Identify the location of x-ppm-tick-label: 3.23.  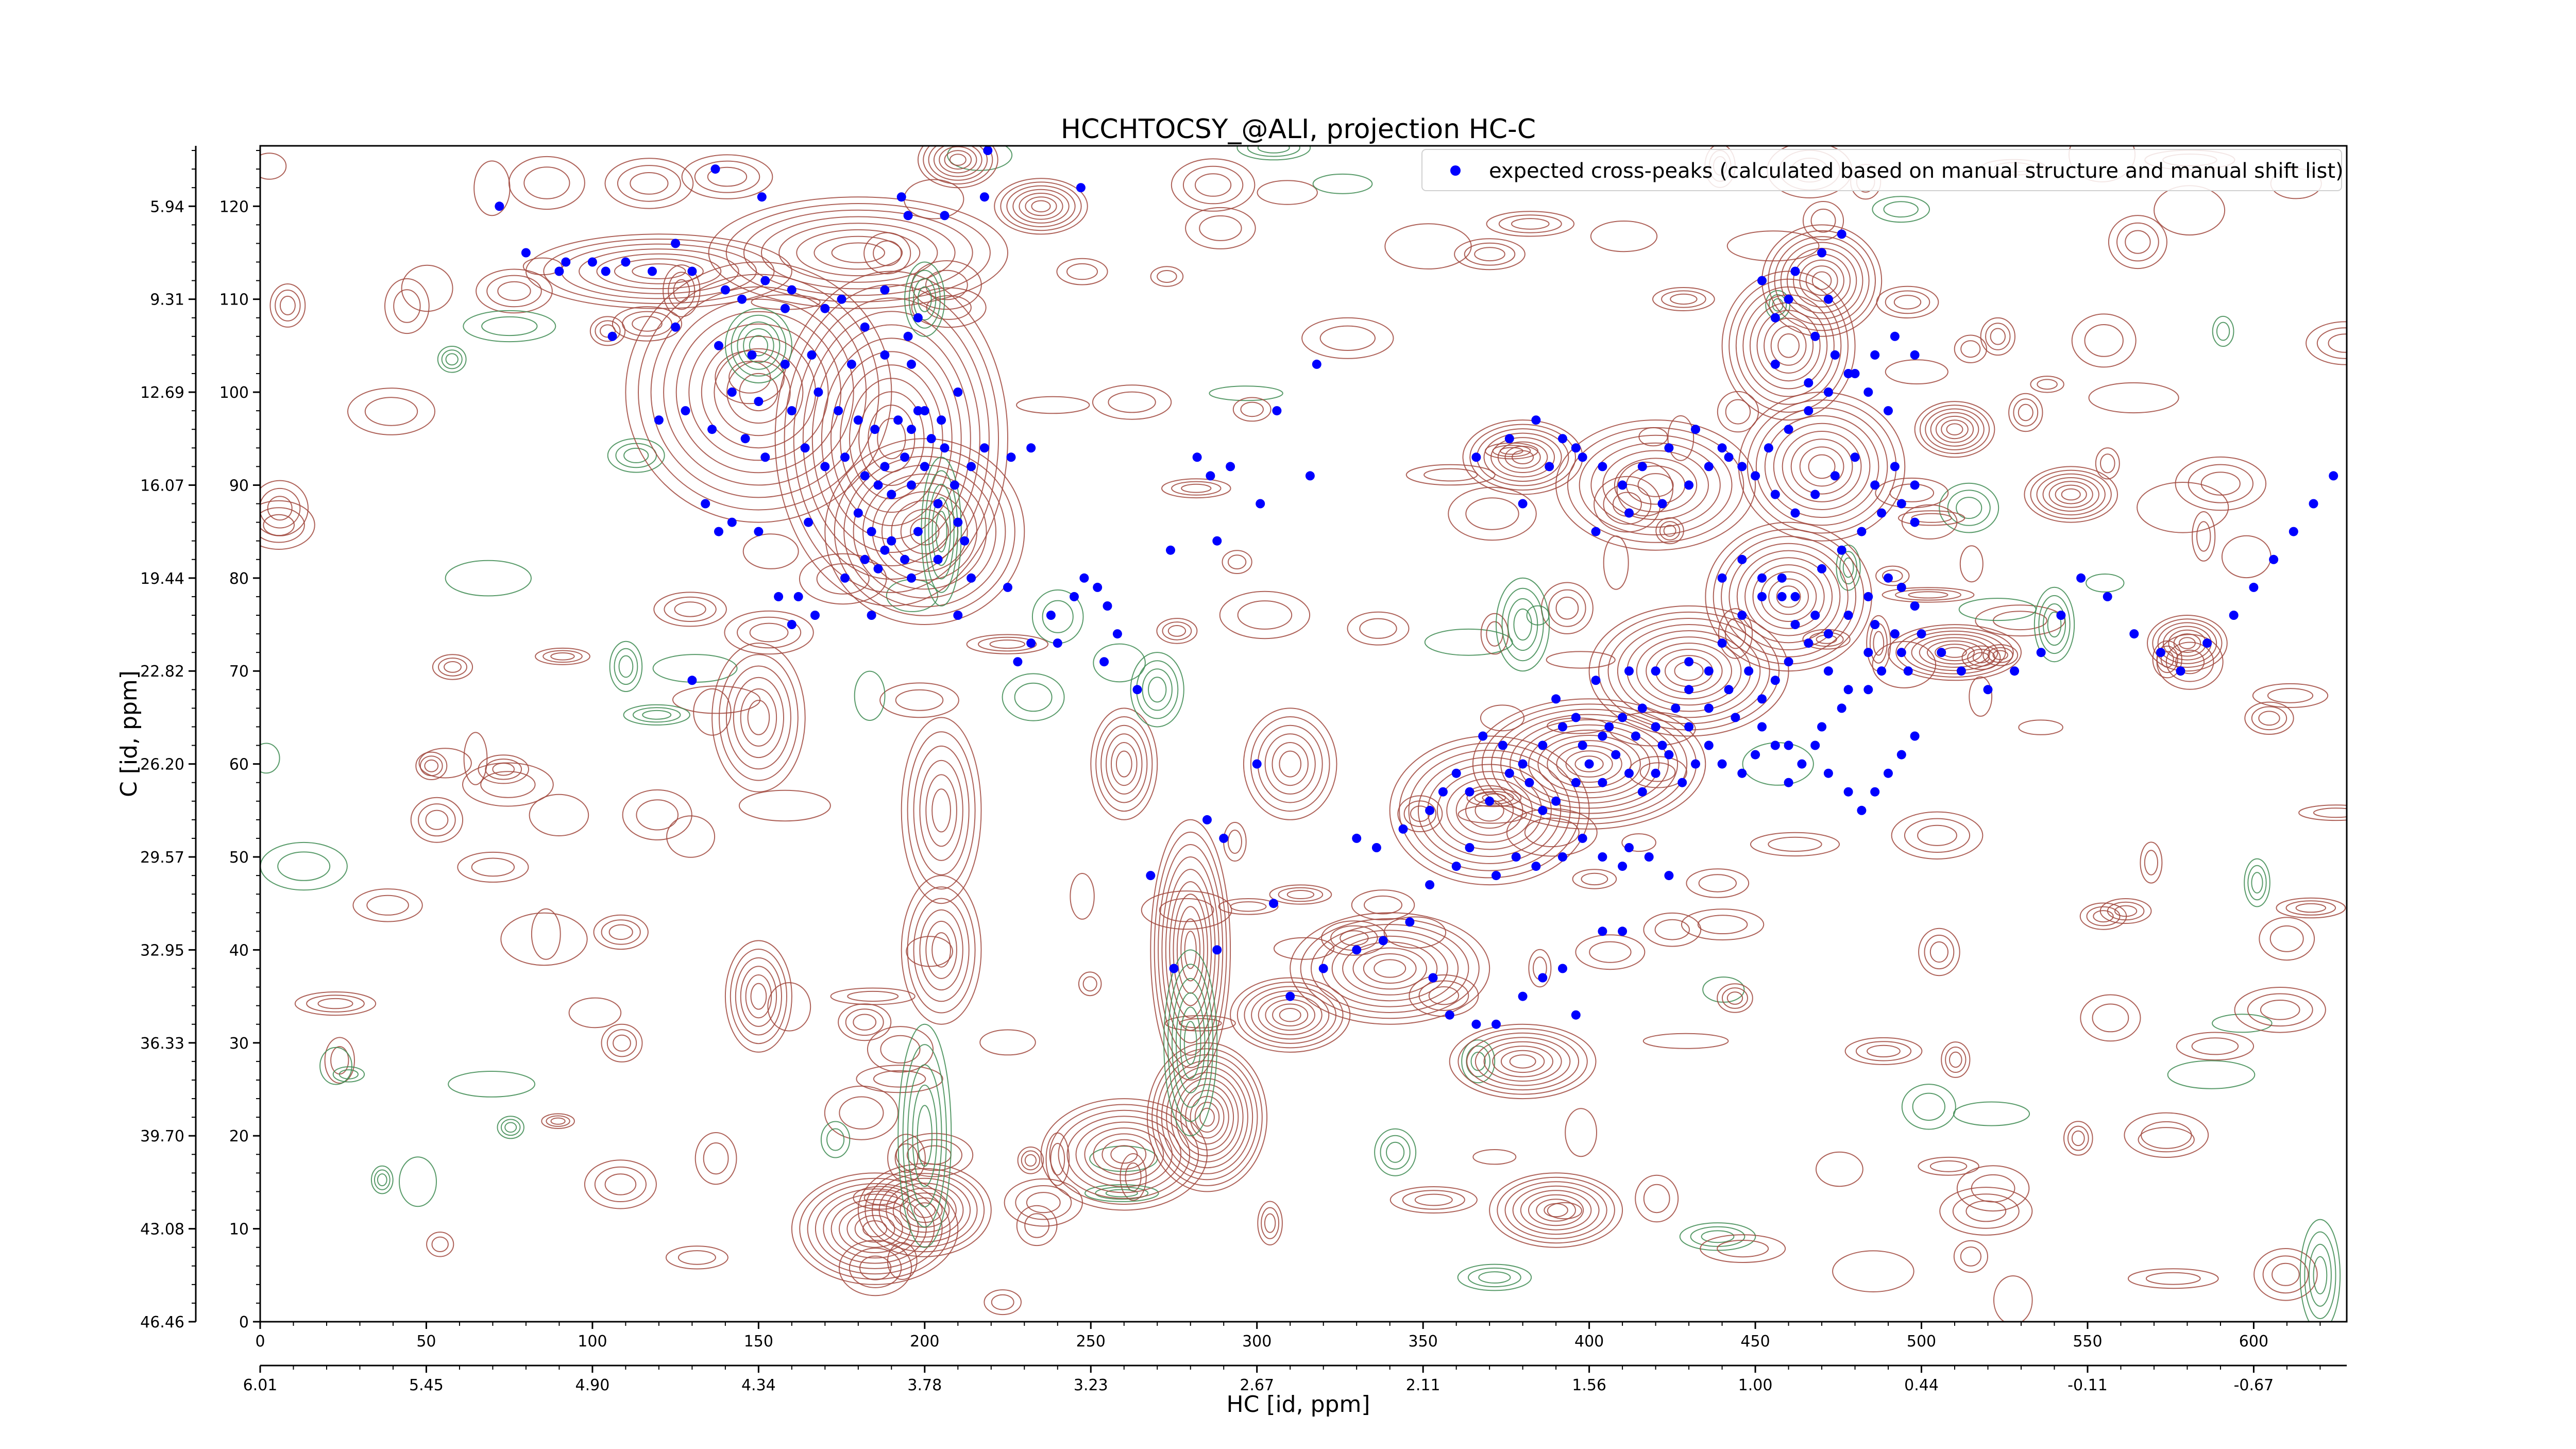
(1091, 1385).